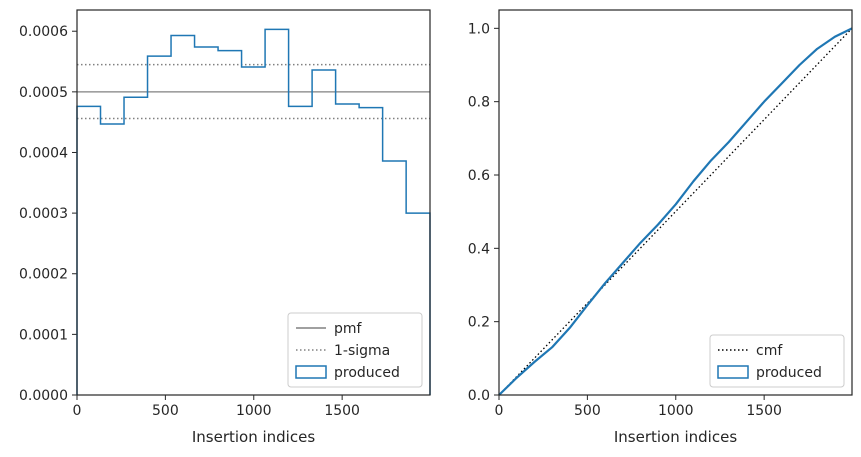 This screenshot has height=457, width=861. I want to click on right-y-tick-label: 0.2, so click(479, 323).